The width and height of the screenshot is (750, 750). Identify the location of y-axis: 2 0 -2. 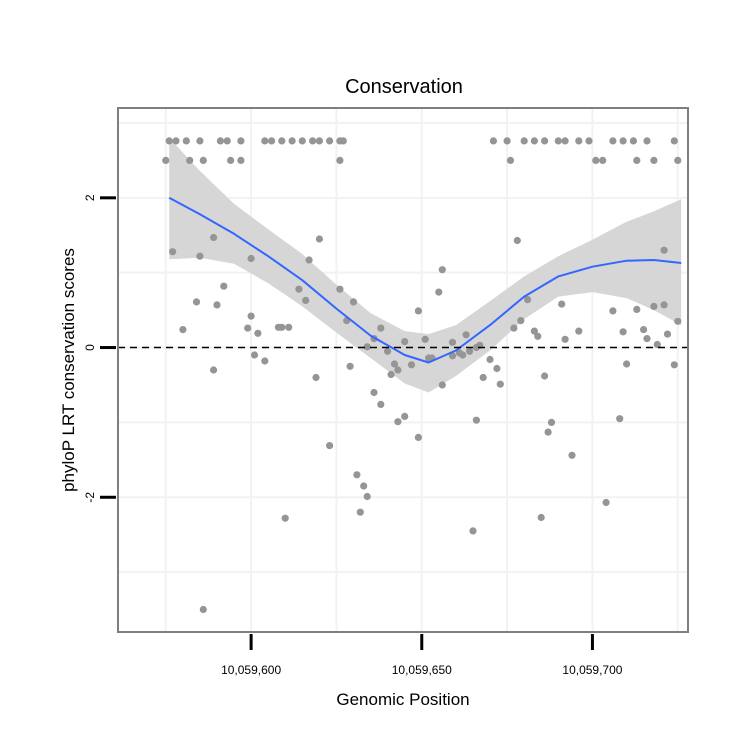
(99, 348).